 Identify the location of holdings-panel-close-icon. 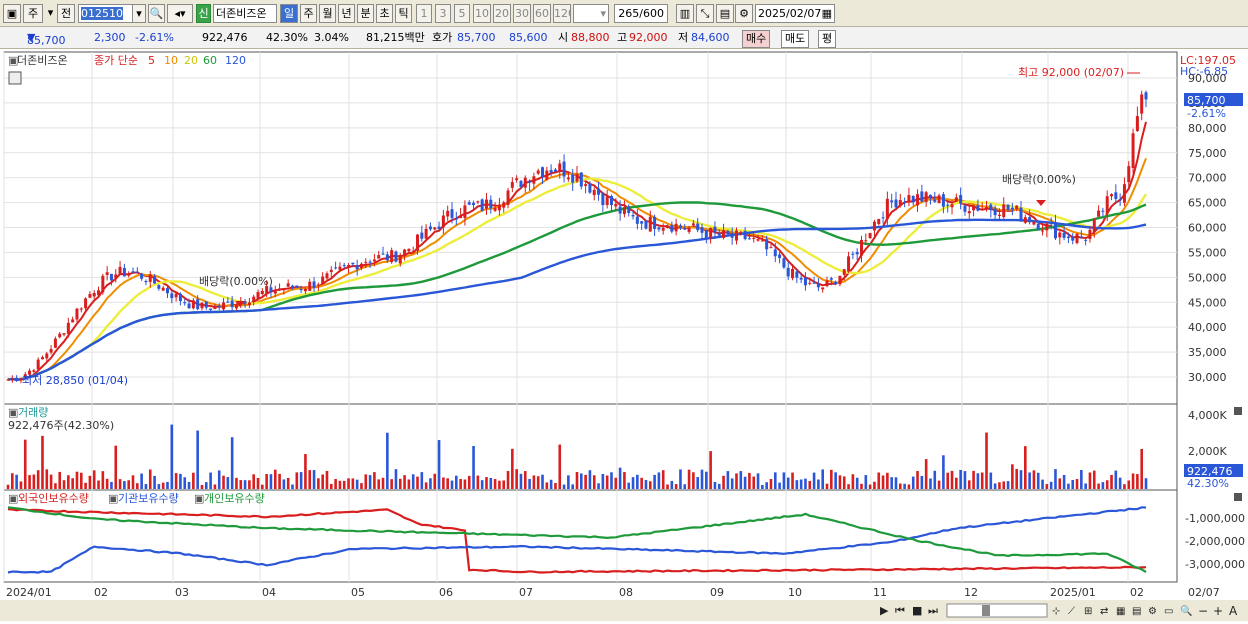
(1238, 497).